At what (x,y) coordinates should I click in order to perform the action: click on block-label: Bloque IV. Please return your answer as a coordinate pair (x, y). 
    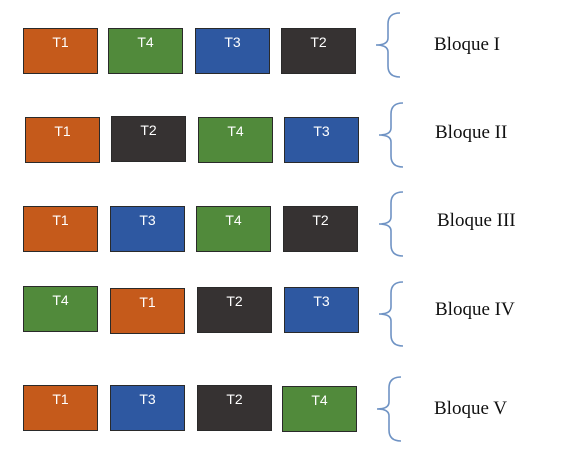
    Looking at the image, I should click on (475, 309).